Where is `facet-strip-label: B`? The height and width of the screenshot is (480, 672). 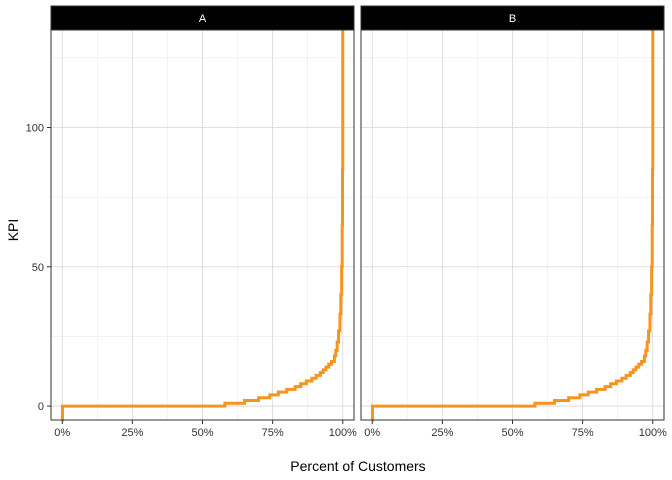 facet-strip-label: B is located at coordinates (512, 19).